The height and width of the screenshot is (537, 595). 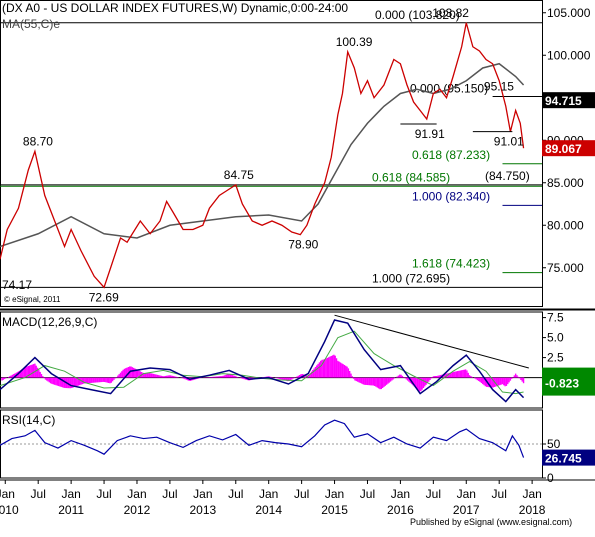 What do you see at coordinates (354, 42) in the screenshot?
I see `price-annotation: 100.39` at bounding box center [354, 42].